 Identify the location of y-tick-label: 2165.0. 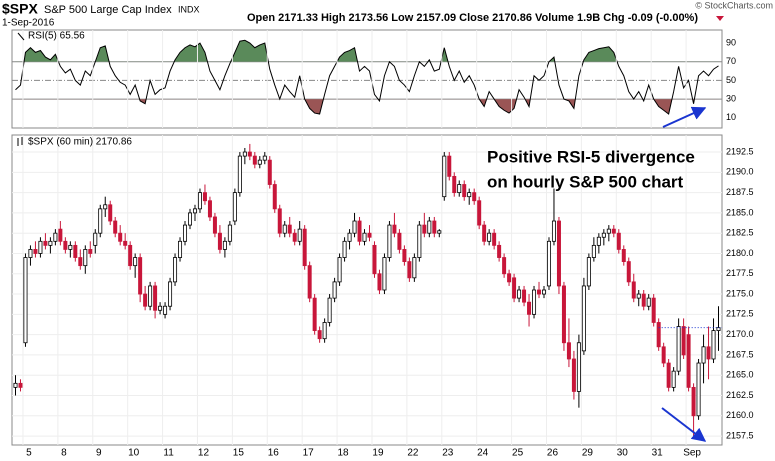
(740, 375).